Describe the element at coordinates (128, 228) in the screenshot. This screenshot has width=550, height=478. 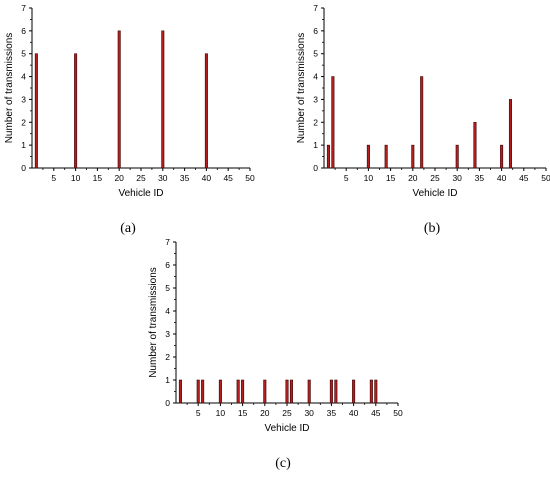
I see `subfigure-caption: (a)` at that location.